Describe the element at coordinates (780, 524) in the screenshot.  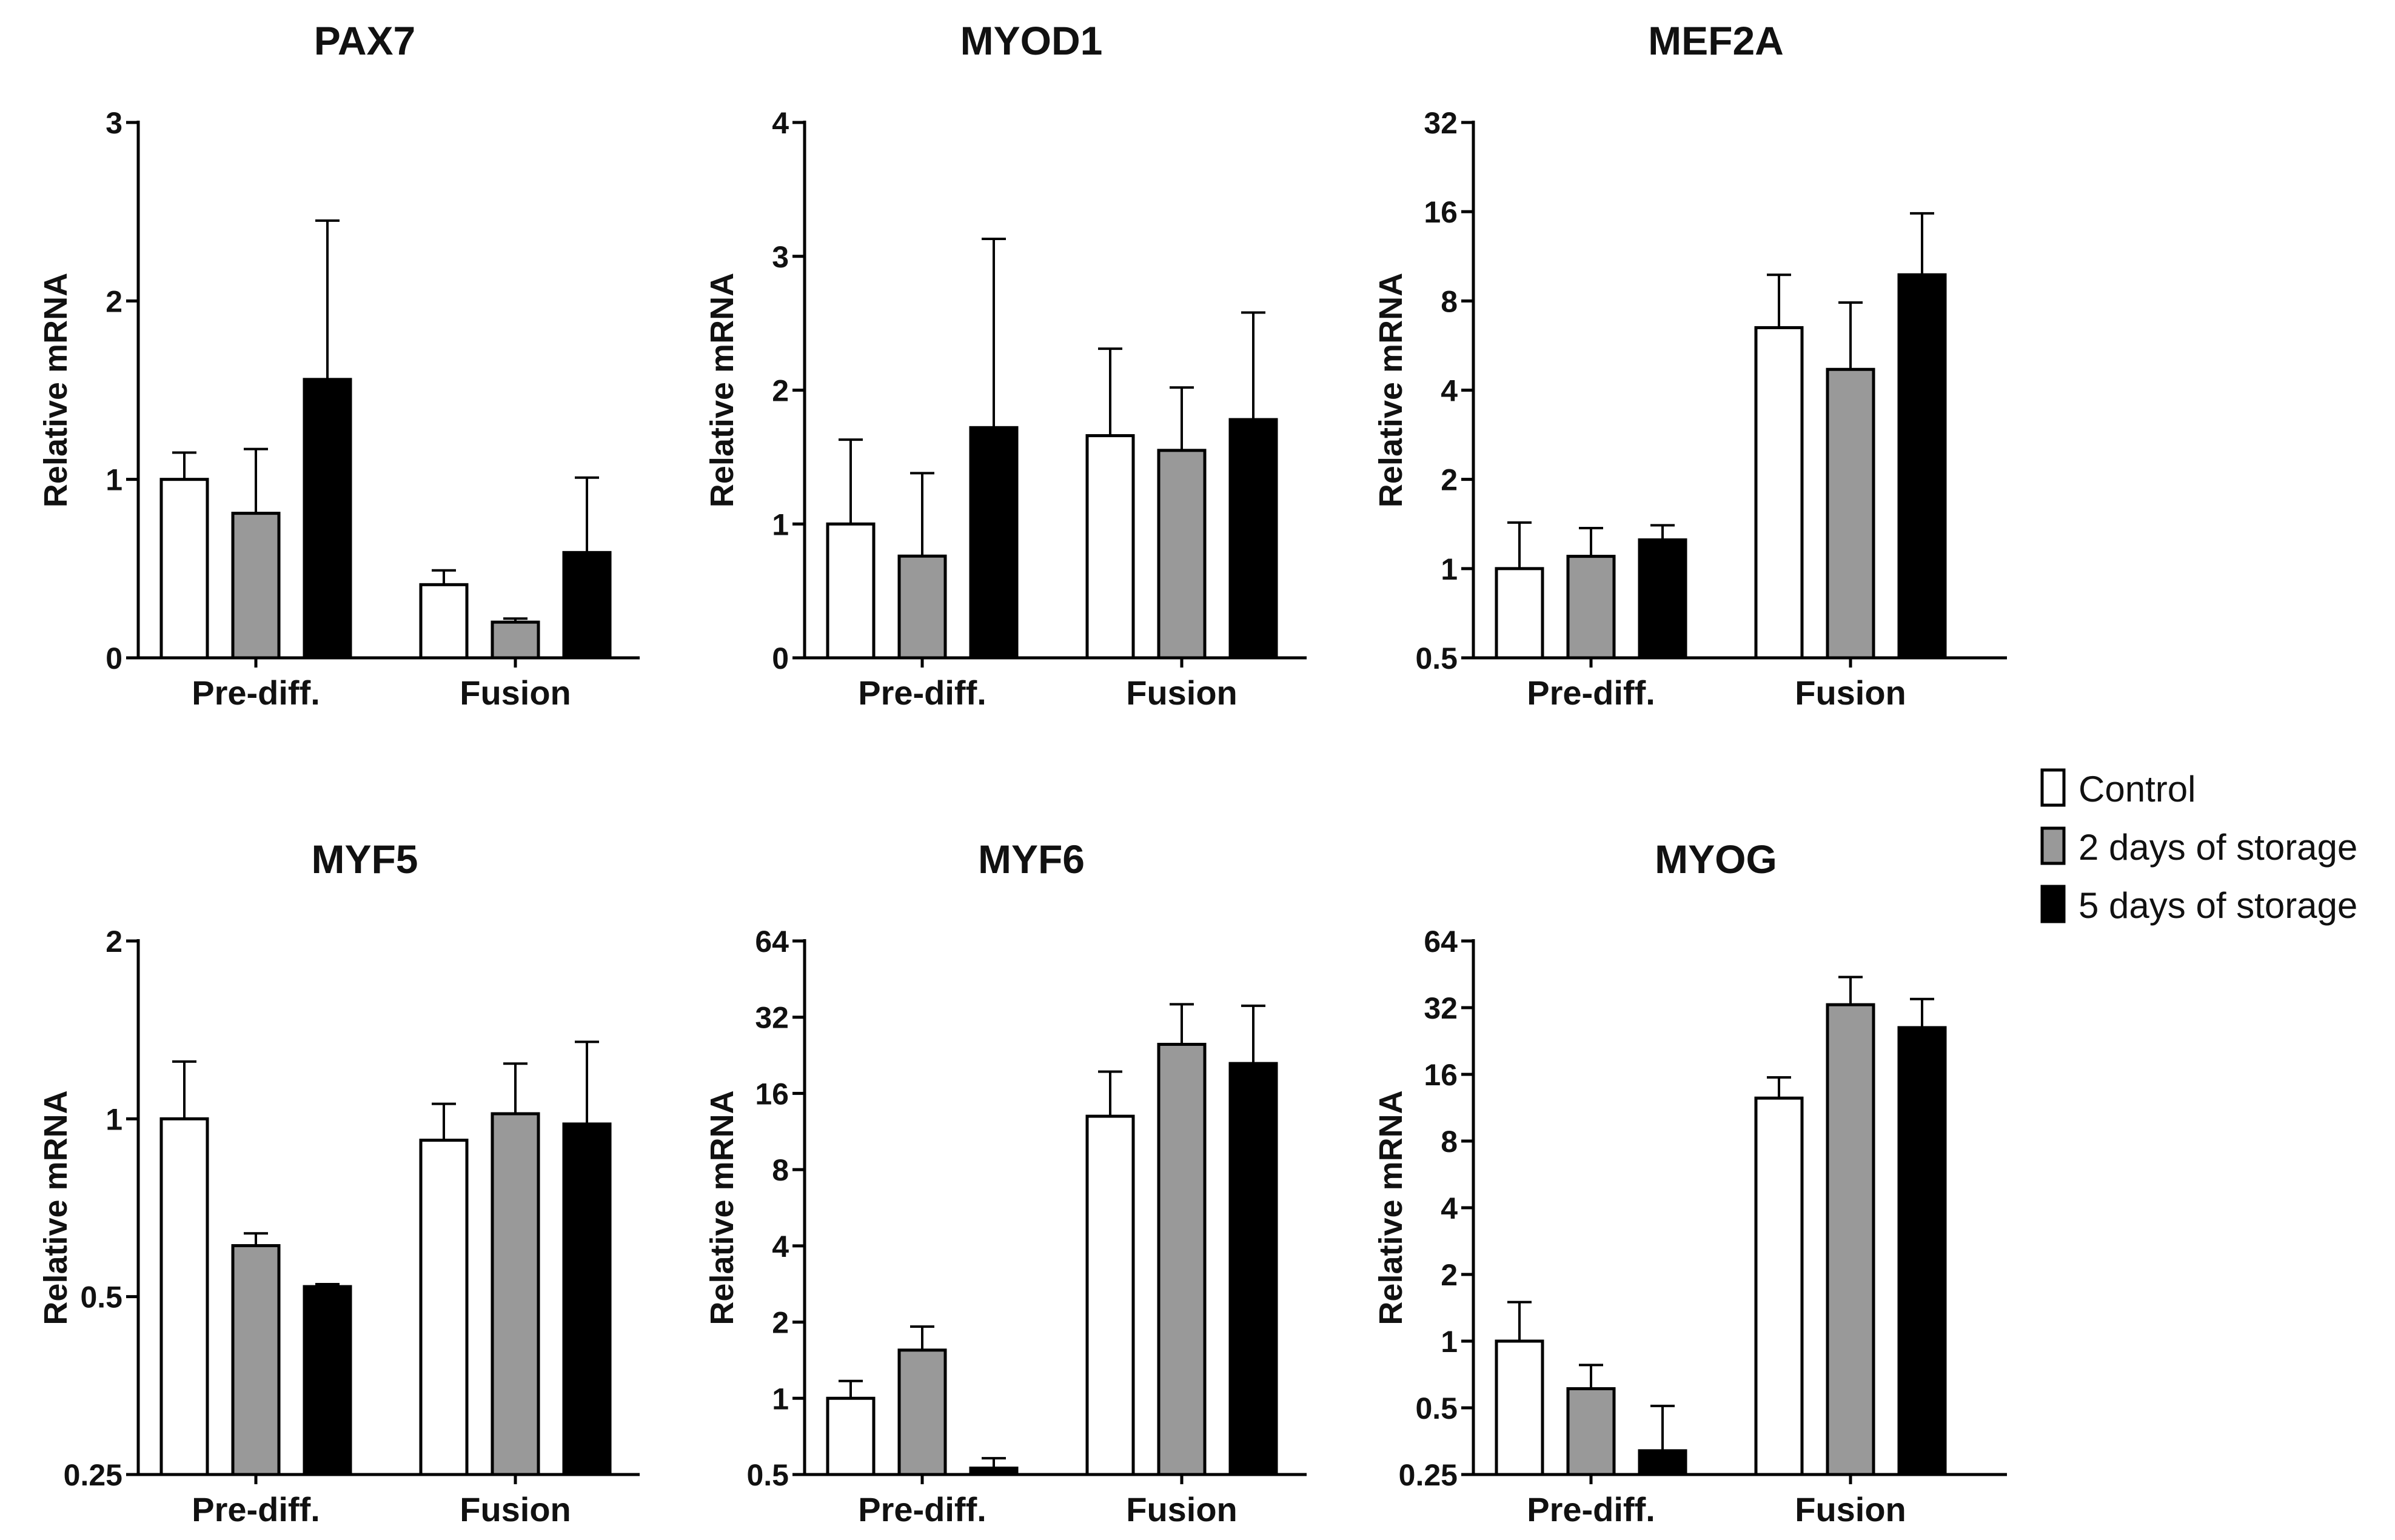
I see `y-tick-label-myod1-1: 1` at that location.